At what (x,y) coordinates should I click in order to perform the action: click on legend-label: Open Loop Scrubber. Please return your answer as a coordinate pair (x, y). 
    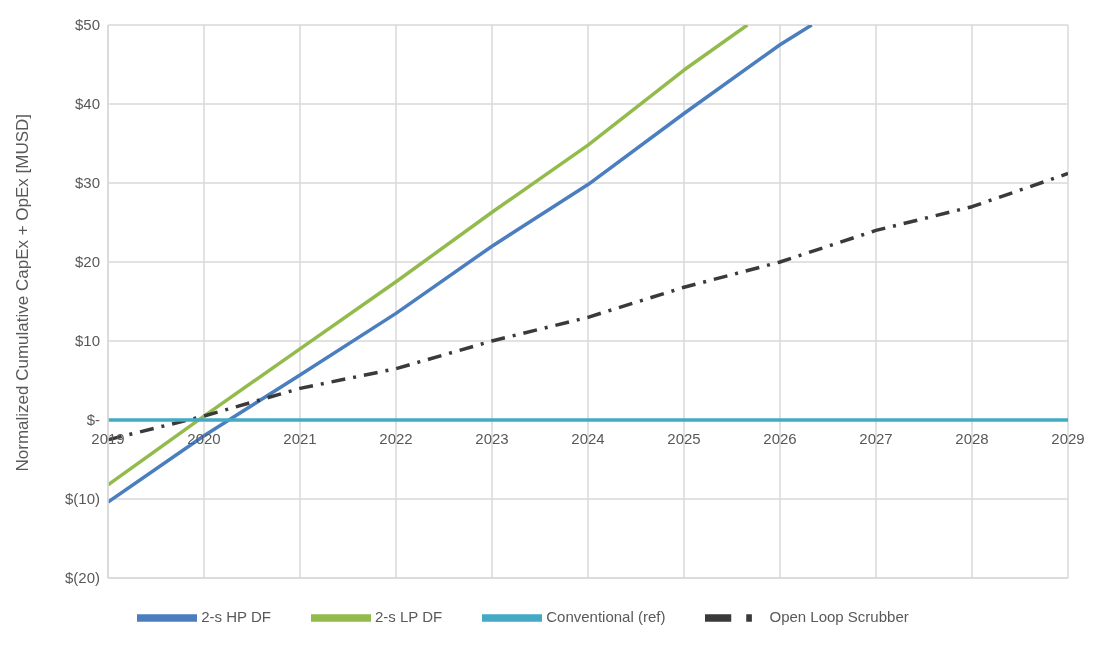
    Looking at the image, I should click on (839, 616).